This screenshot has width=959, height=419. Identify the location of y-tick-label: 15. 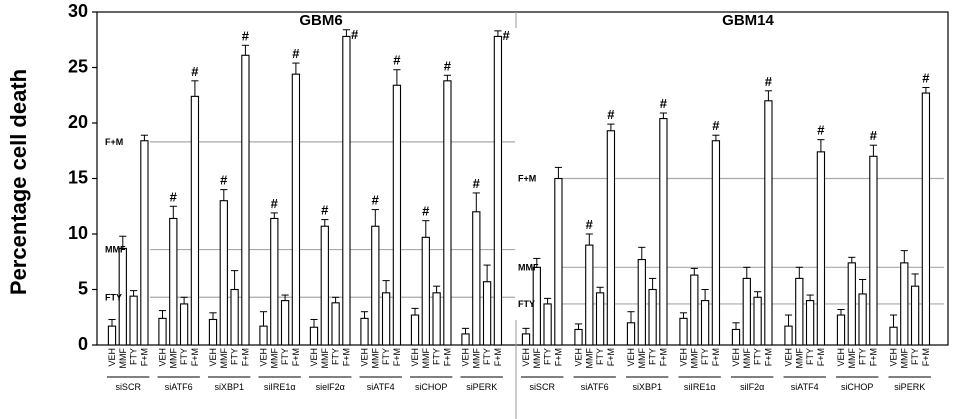
(78, 177).